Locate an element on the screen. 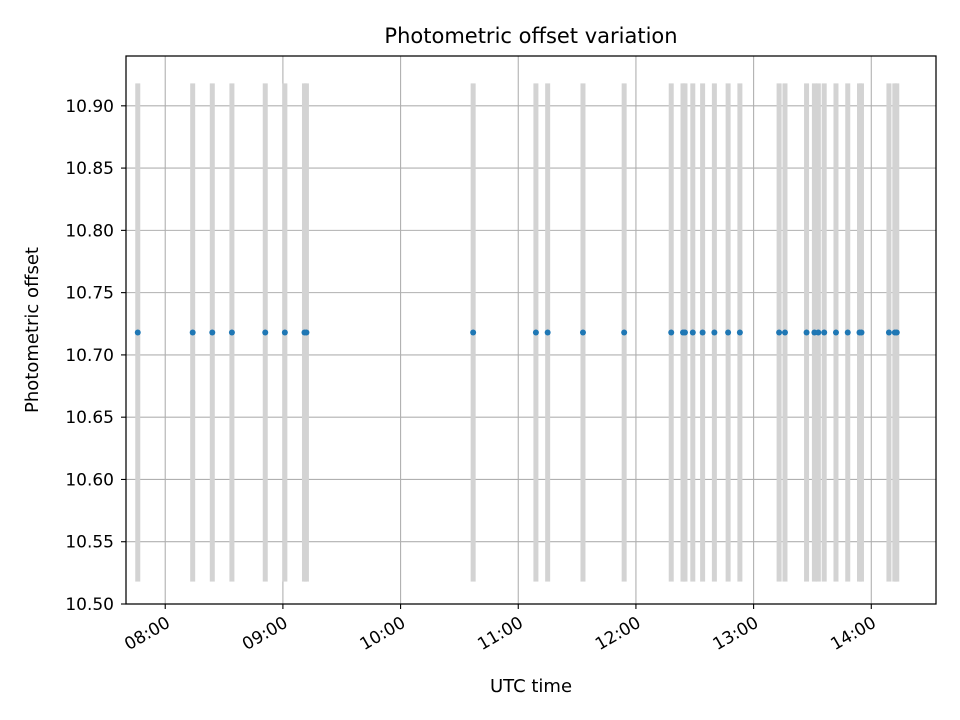 This screenshot has height=720, width=960. data-points is located at coordinates (517, 332).